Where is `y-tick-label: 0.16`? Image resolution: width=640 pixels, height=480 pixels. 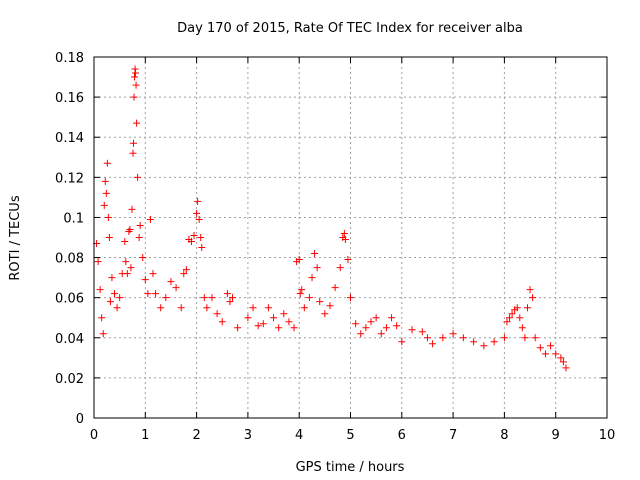 y-tick-label: 0.16 is located at coordinates (69, 98).